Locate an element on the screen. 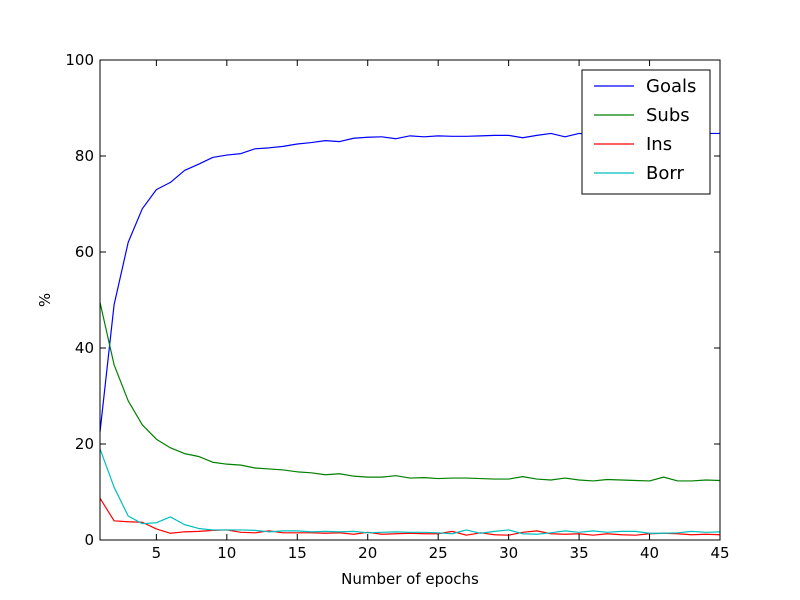 The width and height of the screenshot is (800, 600). y-tick-label: 80 is located at coordinates (84, 156).